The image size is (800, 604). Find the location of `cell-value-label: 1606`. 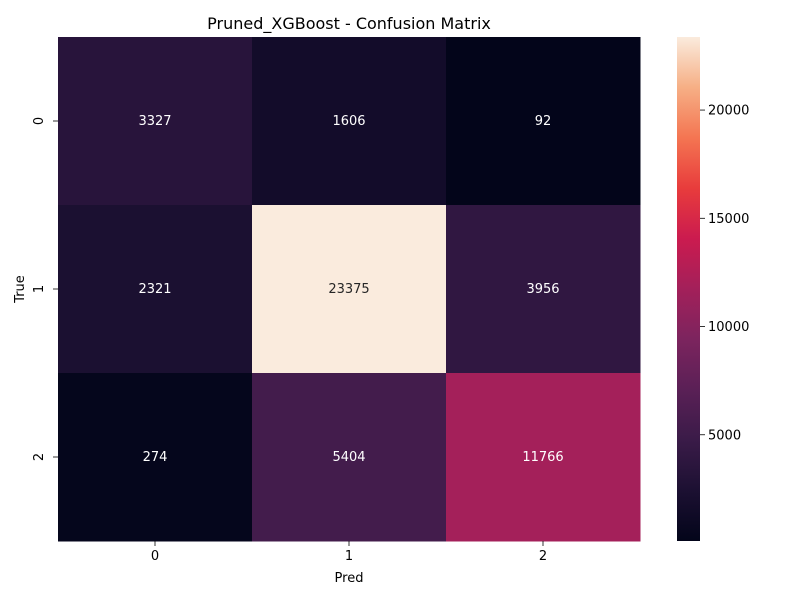

cell-value-label: 1606 is located at coordinates (348, 121).